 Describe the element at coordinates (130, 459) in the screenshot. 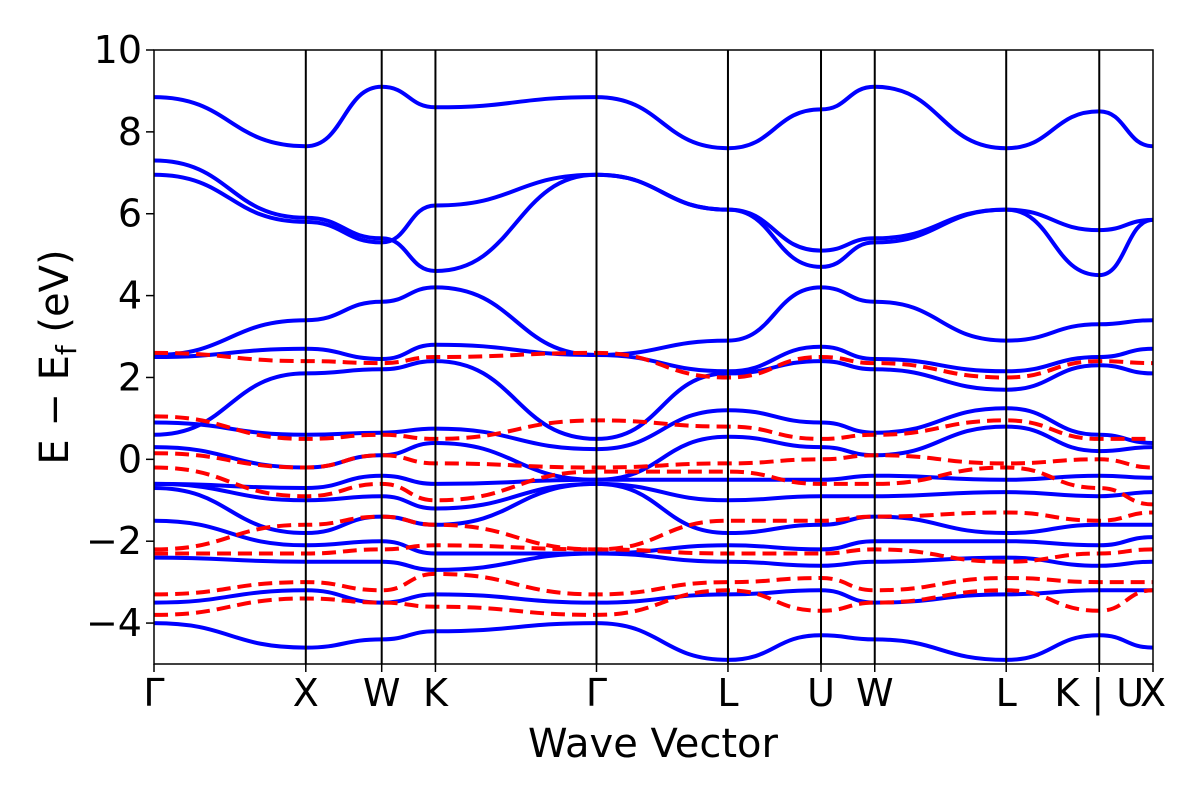

I see `y-tick-label: 0` at that location.